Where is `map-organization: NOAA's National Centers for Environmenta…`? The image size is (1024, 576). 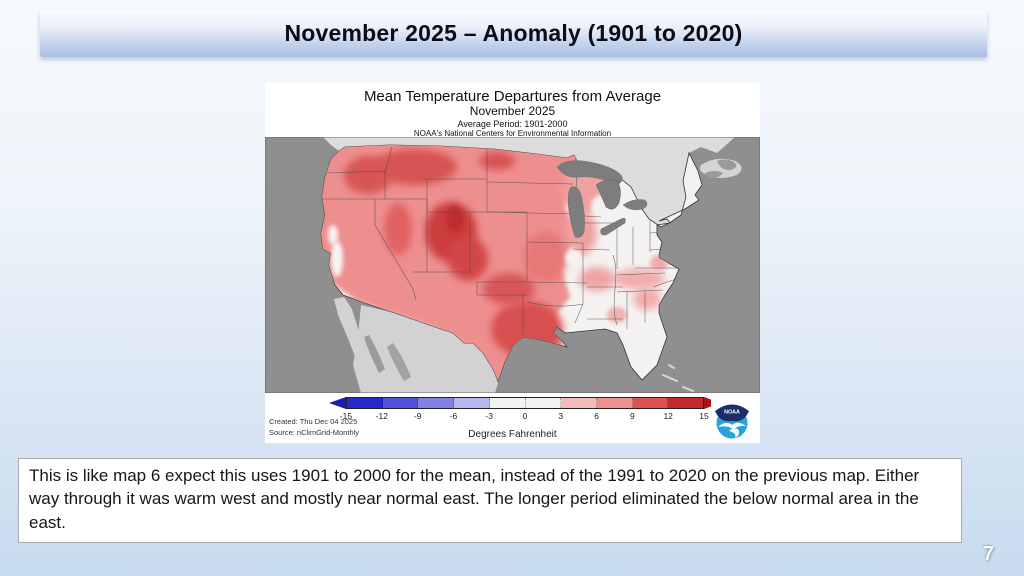
map-organization: NOAA's National Centers for Environmenta… is located at coordinates (512, 134).